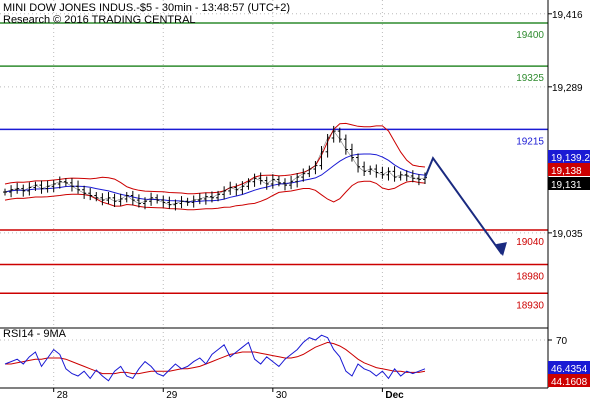  I want to click on price-line, so click(215, 168).